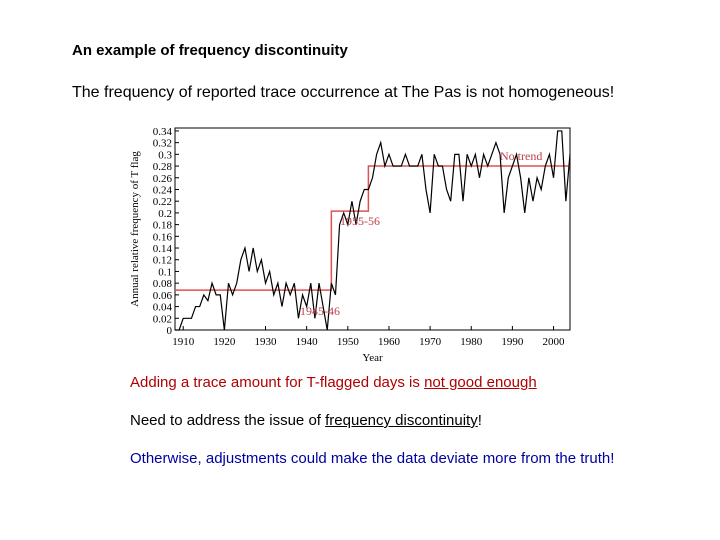 Image resolution: width=720 pixels, height=540 pixels. I want to click on x-tick-label: 1910, so click(183, 342).